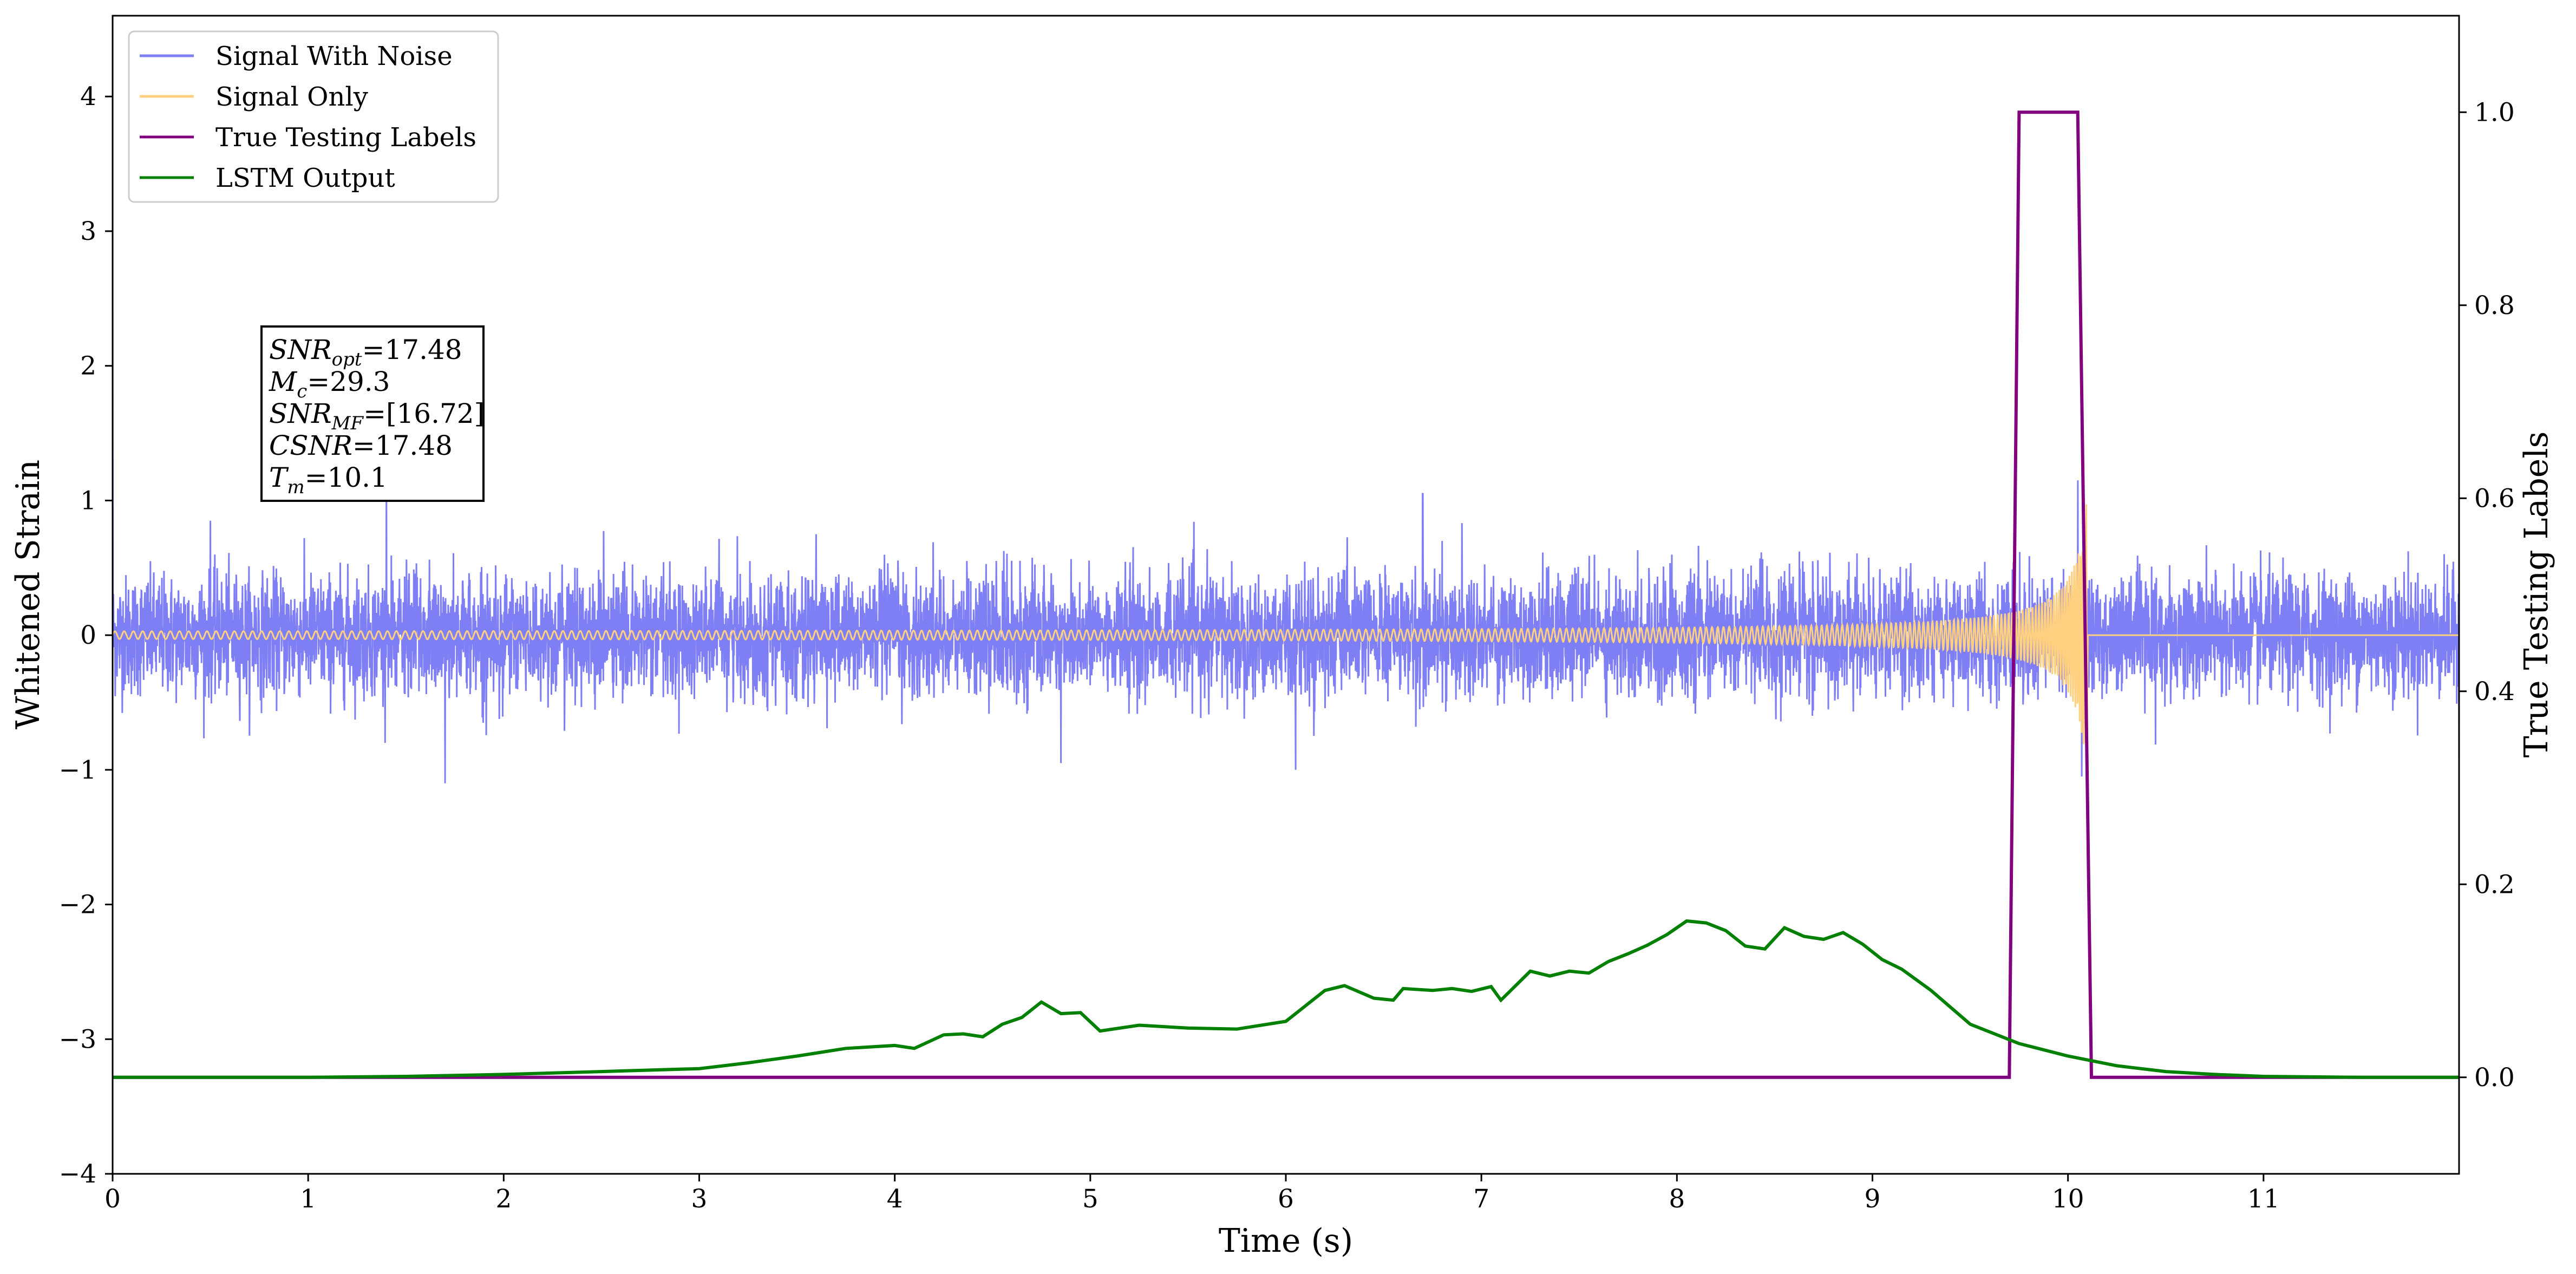  What do you see at coordinates (305, 178) in the screenshot?
I see `legend-entry: LSTM Output` at bounding box center [305, 178].